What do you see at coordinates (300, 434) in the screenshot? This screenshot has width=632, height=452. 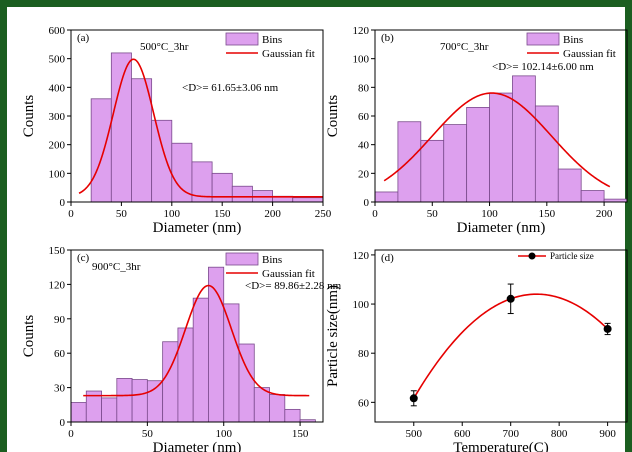 I see `panel-3-x-tick-label: 150` at bounding box center [300, 434].